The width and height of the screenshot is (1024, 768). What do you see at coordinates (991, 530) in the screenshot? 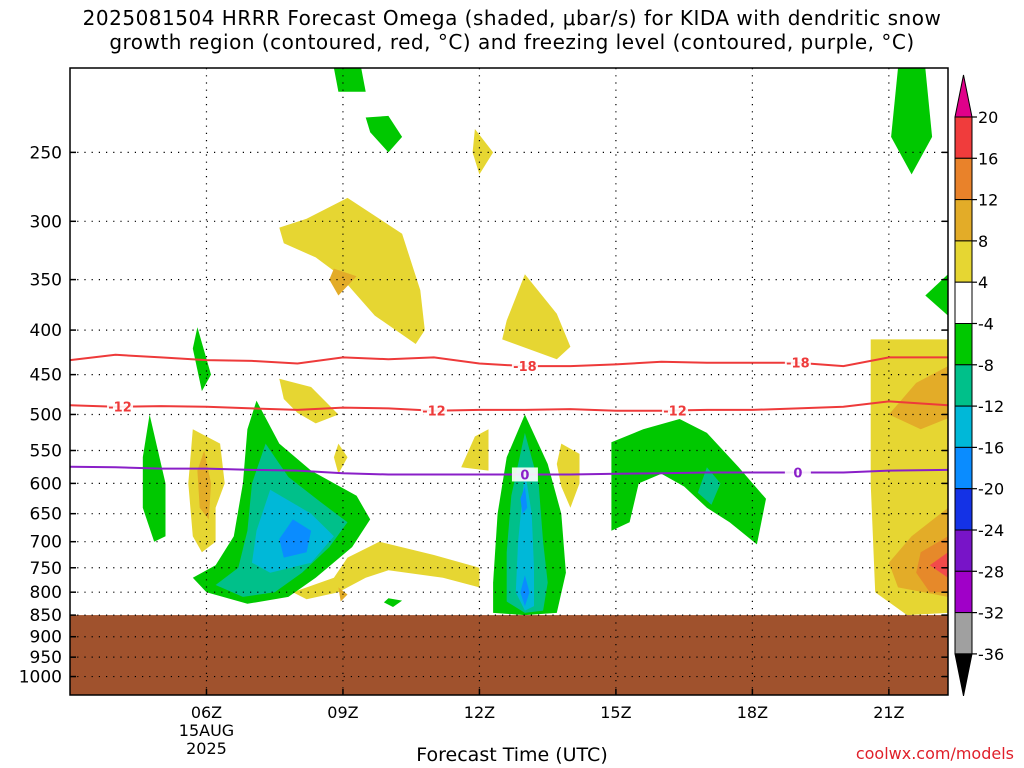
I see `colorbar-label--24: -24` at bounding box center [991, 530].